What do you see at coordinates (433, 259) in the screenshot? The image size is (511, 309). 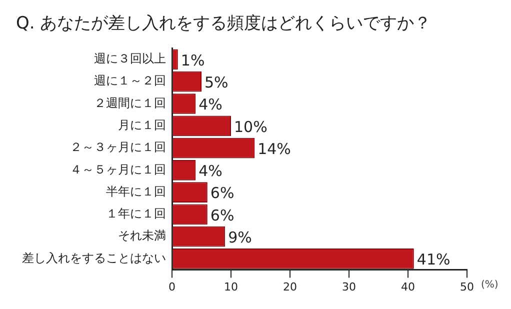 I see `data-label: 41%` at bounding box center [433, 259].